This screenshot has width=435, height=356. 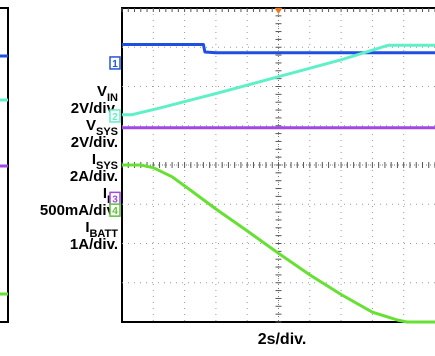 I want to click on channel-marker-text: 1, so click(x=115, y=64).